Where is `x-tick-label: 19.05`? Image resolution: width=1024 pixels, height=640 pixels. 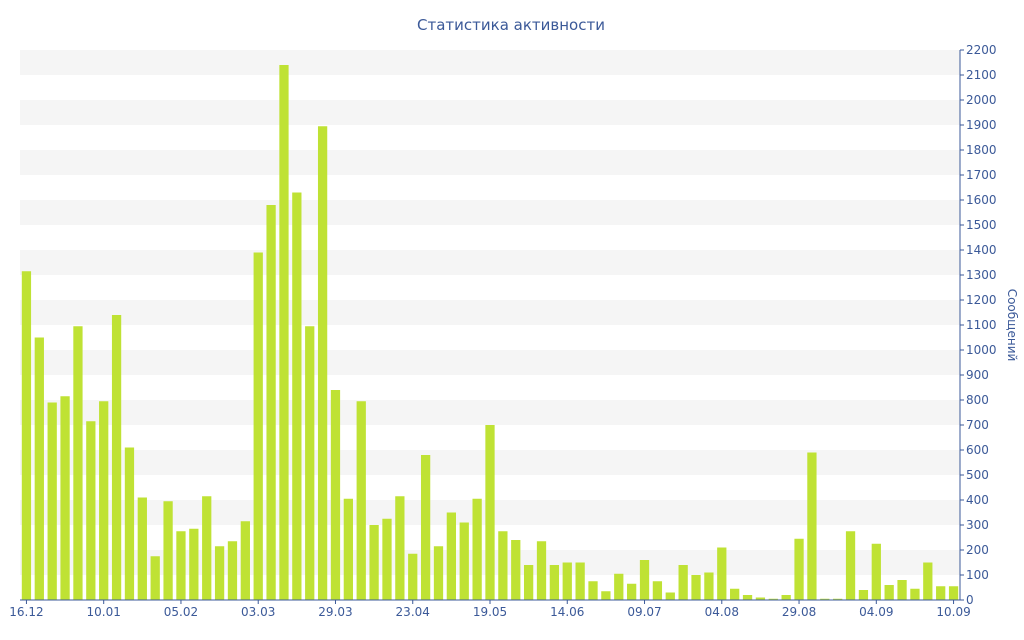 x-tick-label: 19.05 is located at coordinates (490, 612).